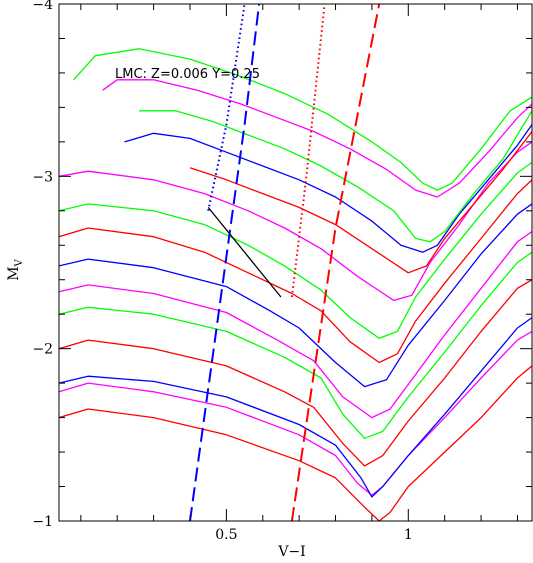 The image size is (533, 563). What do you see at coordinates (226, 535) in the screenshot?
I see `x-tick-label: 0.5` at bounding box center [226, 535].